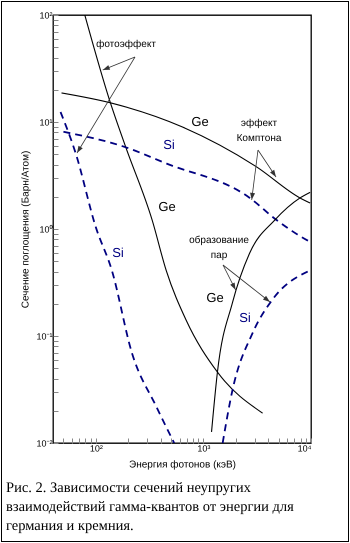 This screenshot has height=543, width=350. I want to click on x-tick-label: 10², so click(96, 449).